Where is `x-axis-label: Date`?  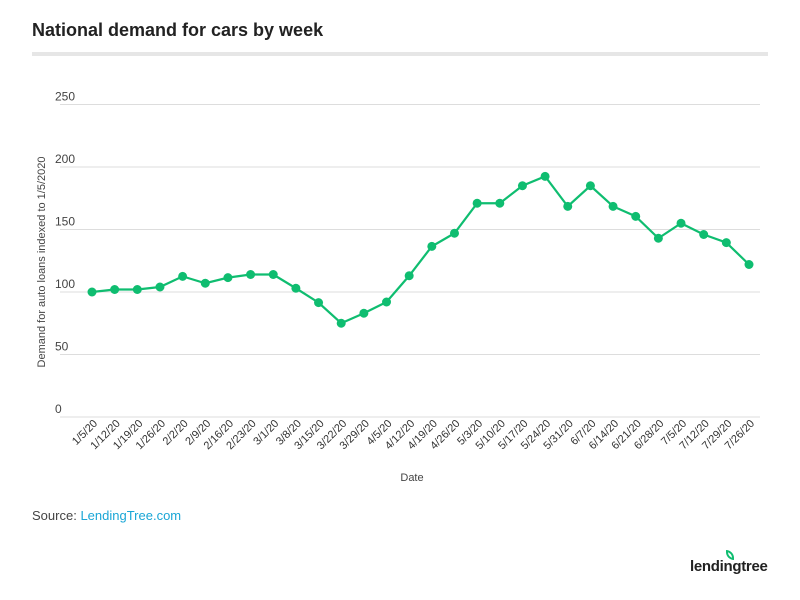 x-axis-label: Date is located at coordinates (411, 478).